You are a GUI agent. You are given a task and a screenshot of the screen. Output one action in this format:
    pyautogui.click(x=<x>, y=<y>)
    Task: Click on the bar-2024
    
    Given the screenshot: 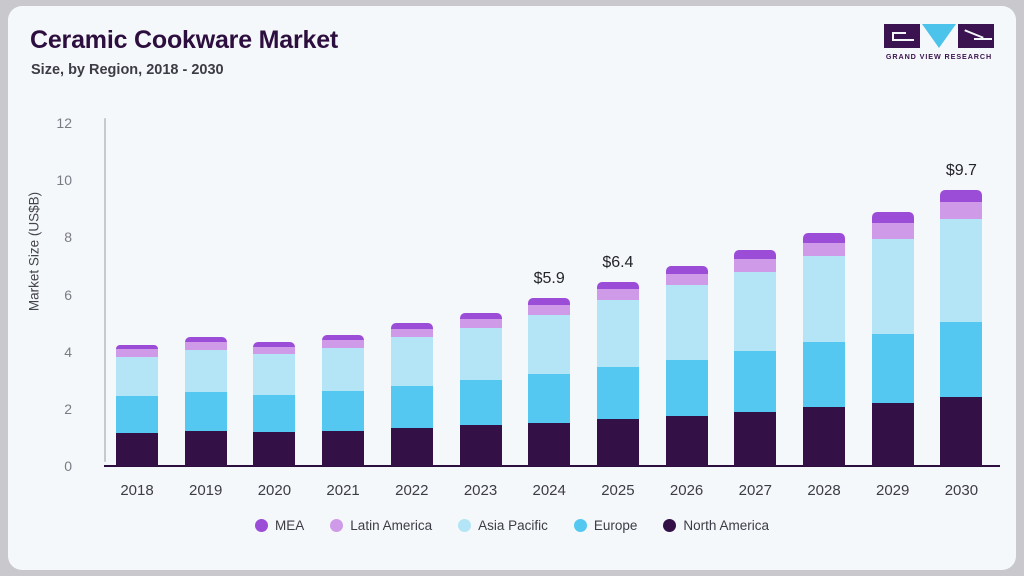 What is the action you would take?
    pyautogui.click(x=549, y=382)
    